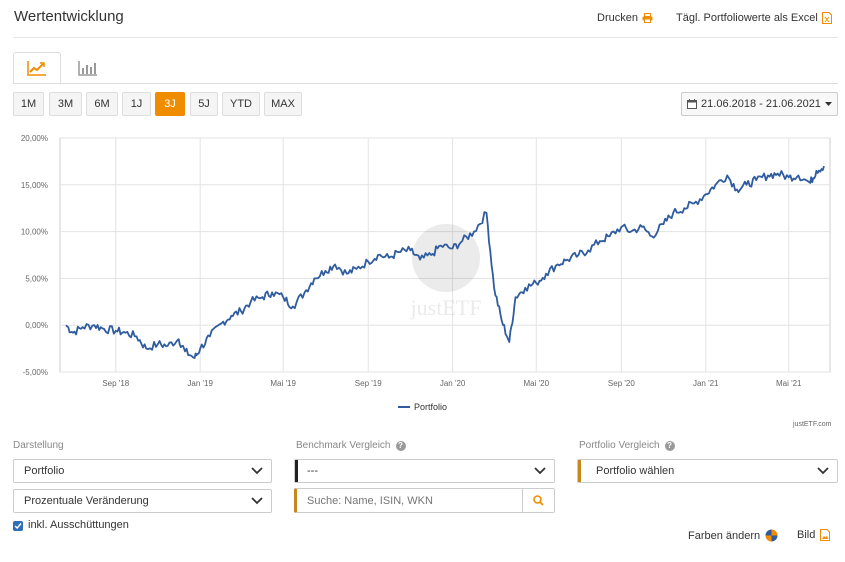 The width and height of the screenshot is (845, 562). Describe the element at coordinates (78, 525) in the screenshot. I see `distributions-checkbox-label: inkl. Ausschüttungen` at that location.